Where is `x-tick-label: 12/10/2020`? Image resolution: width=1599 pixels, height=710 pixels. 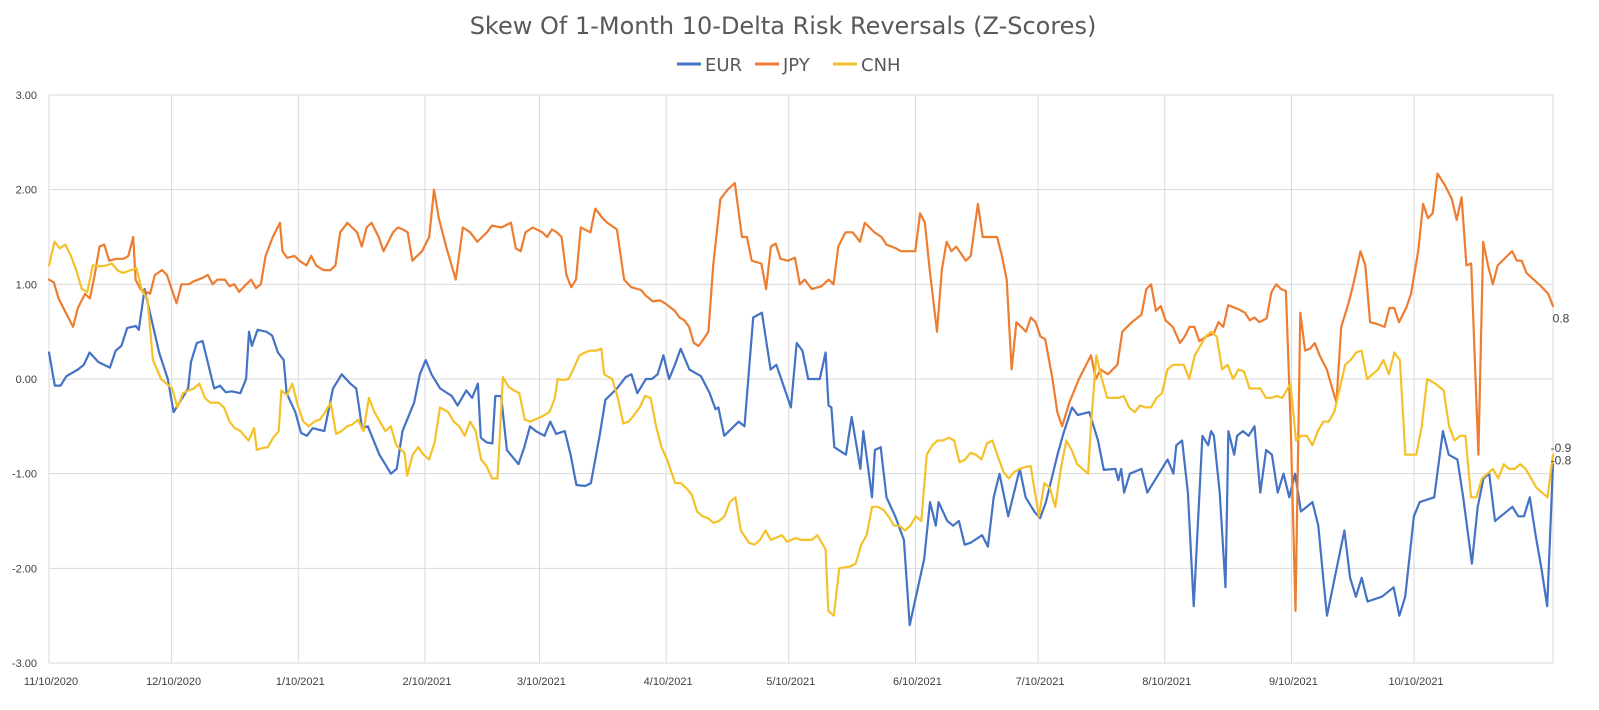
x-tick-label: 12/10/2020 is located at coordinates (173, 682).